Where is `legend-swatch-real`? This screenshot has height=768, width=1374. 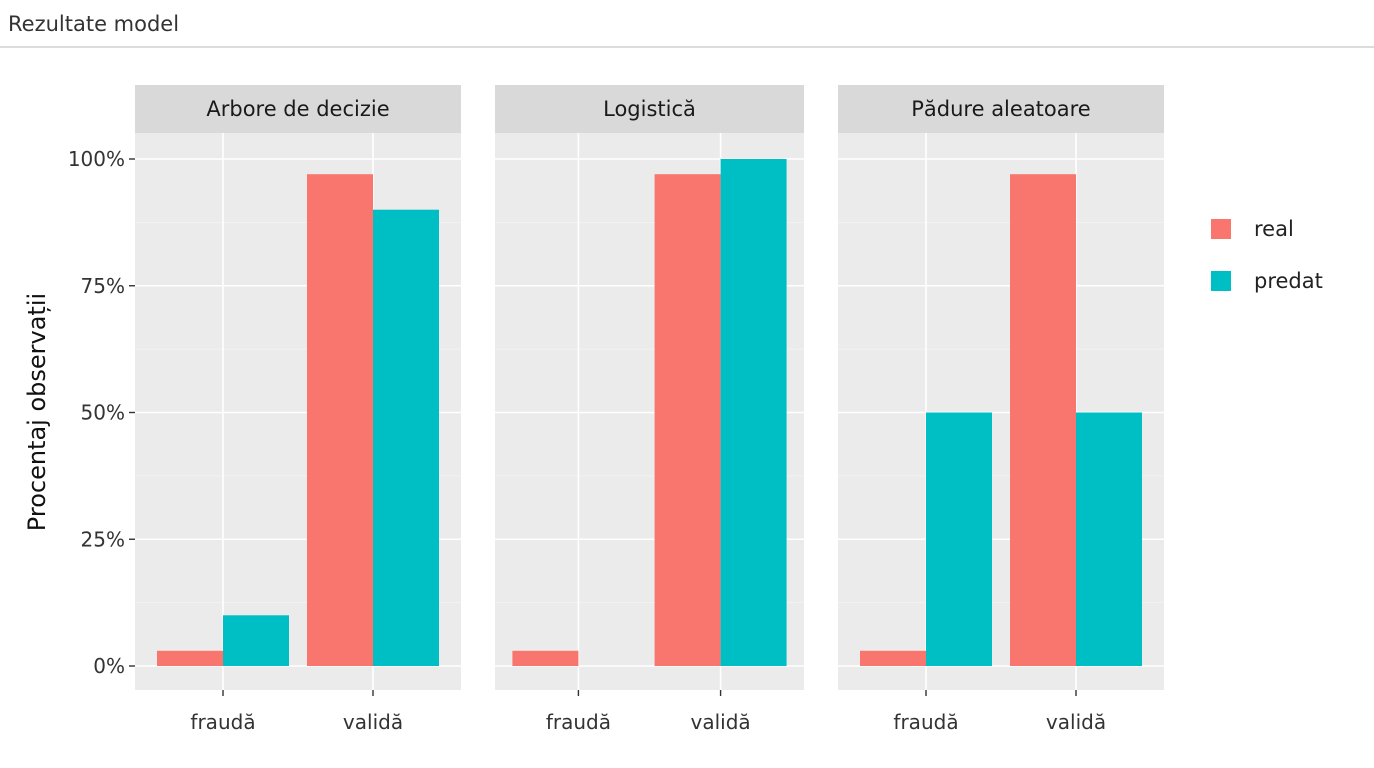
legend-swatch-real is located at coordinates (1221, 229).